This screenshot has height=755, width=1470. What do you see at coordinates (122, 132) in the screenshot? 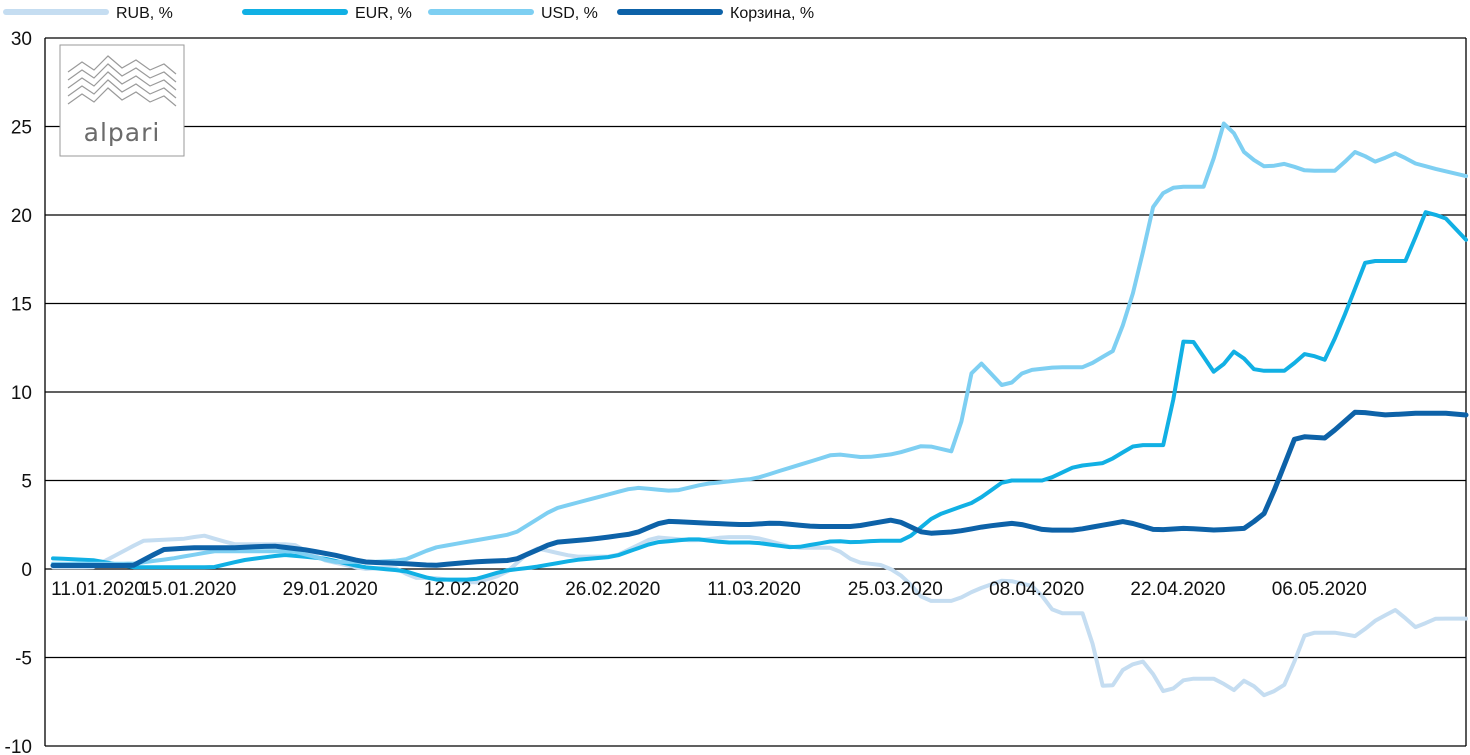
I see `logo-wordmark: alpari` at bounding box center [122, 132].